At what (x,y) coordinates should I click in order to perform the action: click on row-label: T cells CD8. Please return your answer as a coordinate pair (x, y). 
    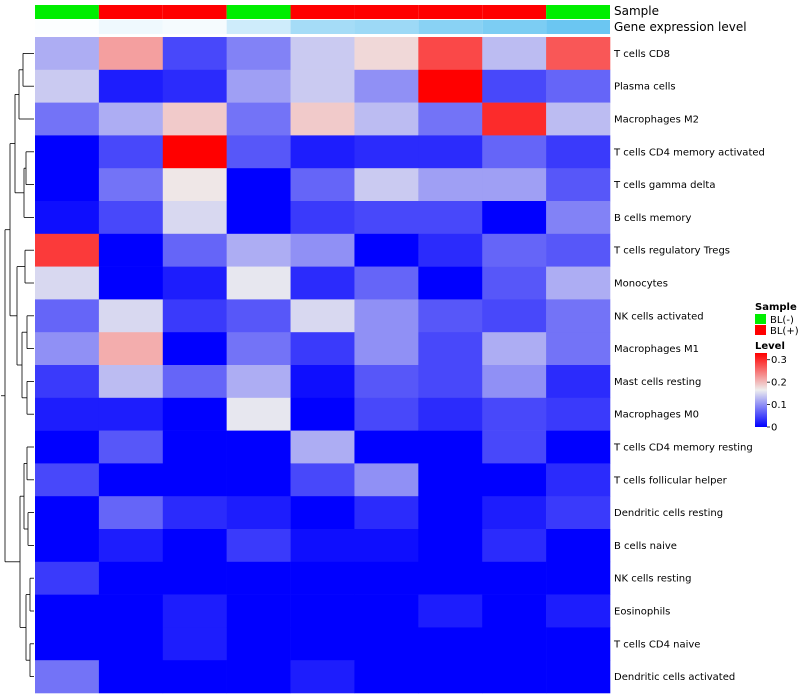
    Looking at the image, I should click on (641, 54).